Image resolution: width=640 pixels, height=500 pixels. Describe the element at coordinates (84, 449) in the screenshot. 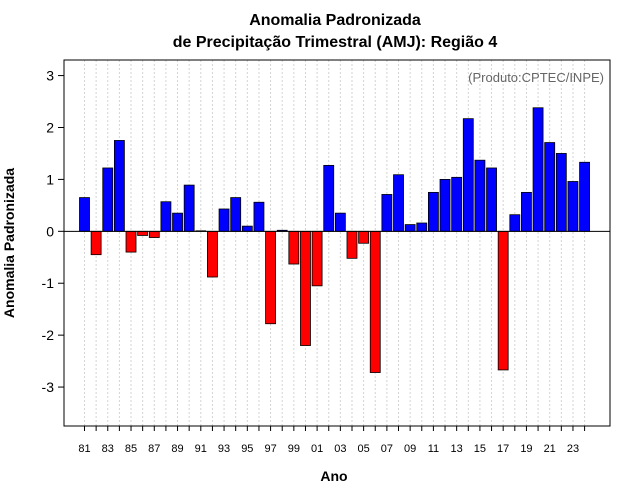

I see `x-tick-label: 81` at that location.